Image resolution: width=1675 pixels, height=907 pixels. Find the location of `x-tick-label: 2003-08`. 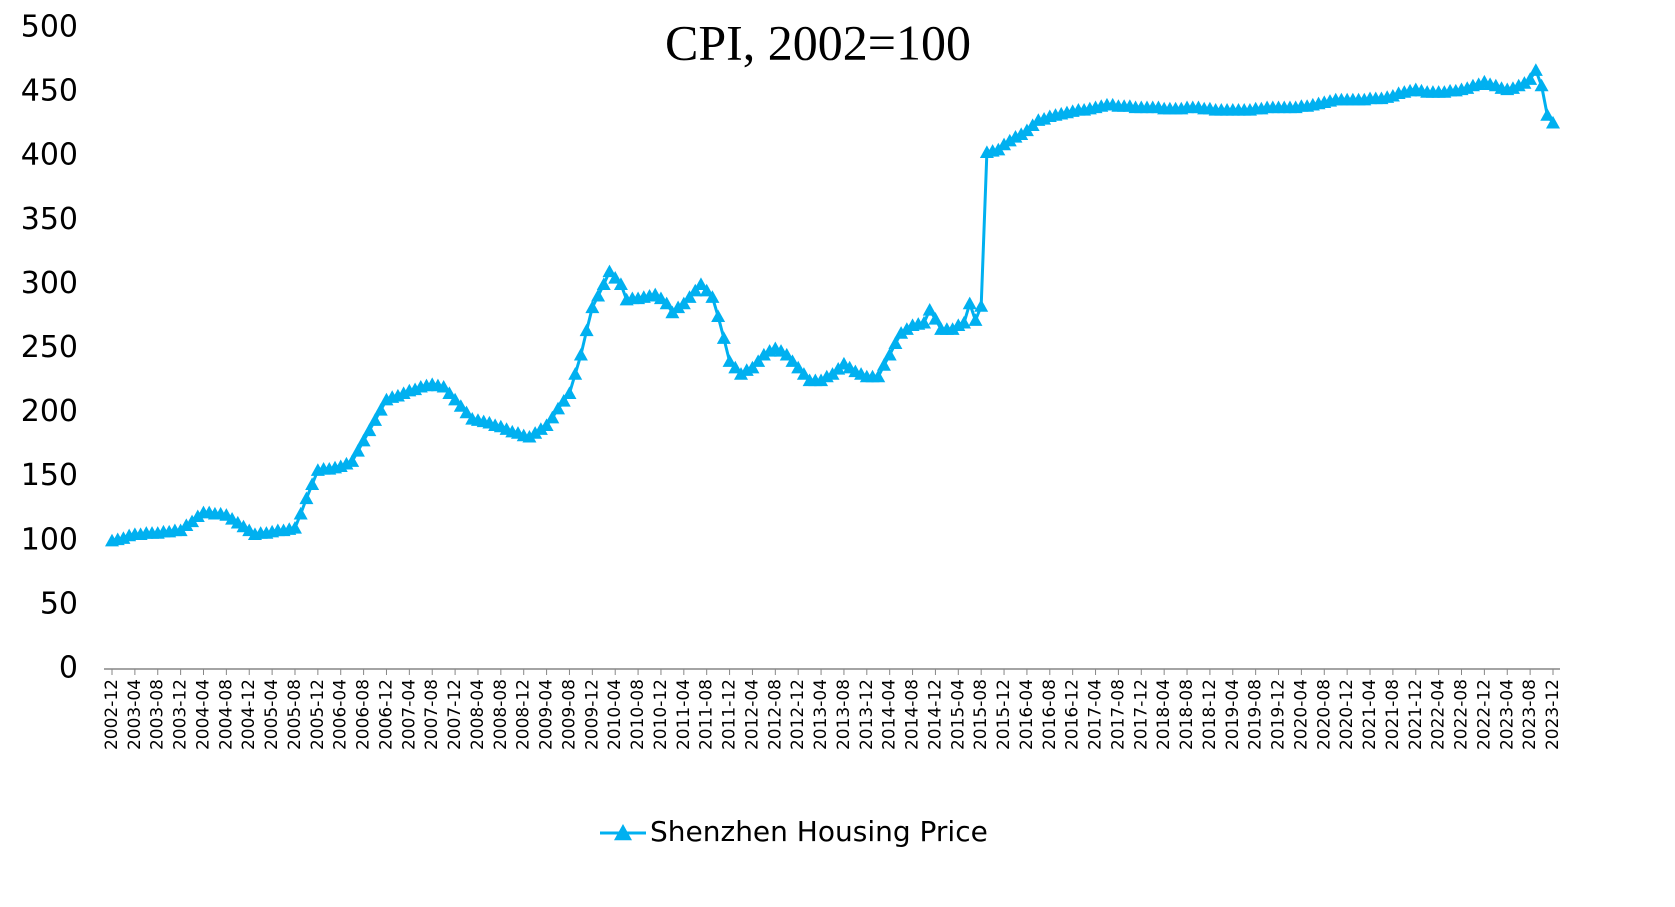

x-tick-label: 2003-08 is located at coordinates (158, 714).